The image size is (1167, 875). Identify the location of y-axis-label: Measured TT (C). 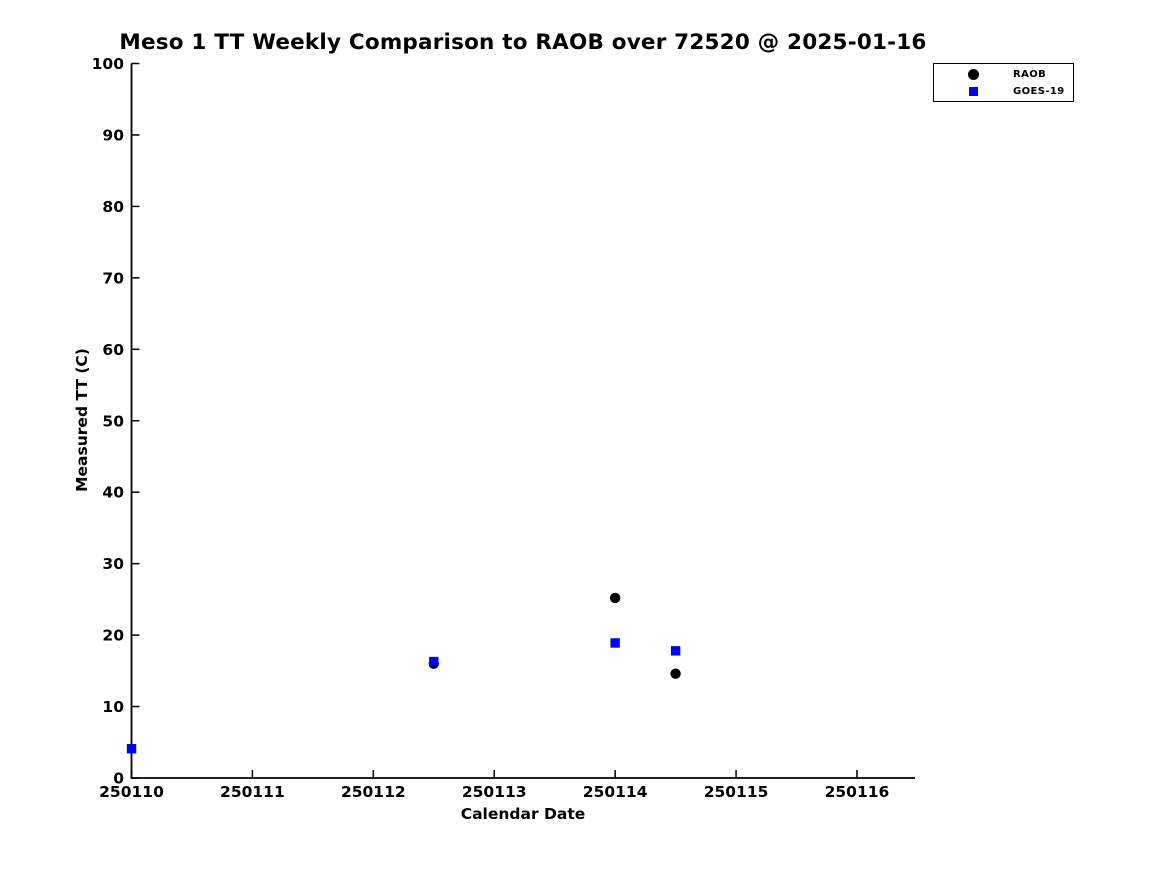
(82, 420).